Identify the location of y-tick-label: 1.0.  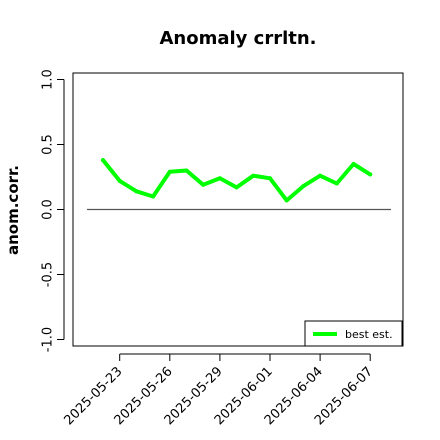
(48, 79).